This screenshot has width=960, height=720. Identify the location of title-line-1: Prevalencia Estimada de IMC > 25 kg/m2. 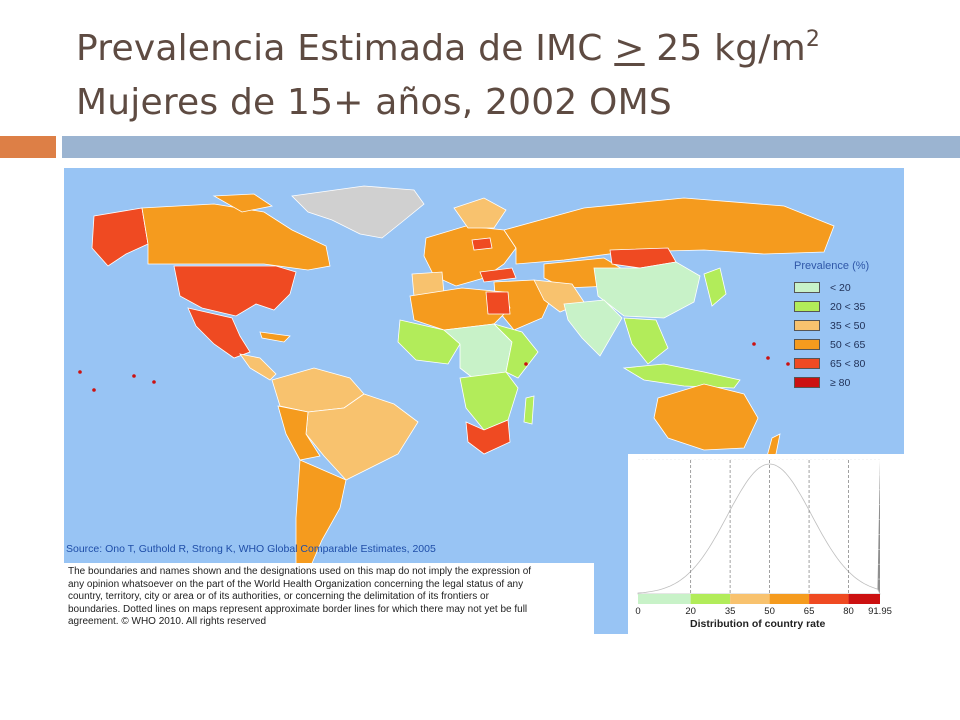
(448, 48).